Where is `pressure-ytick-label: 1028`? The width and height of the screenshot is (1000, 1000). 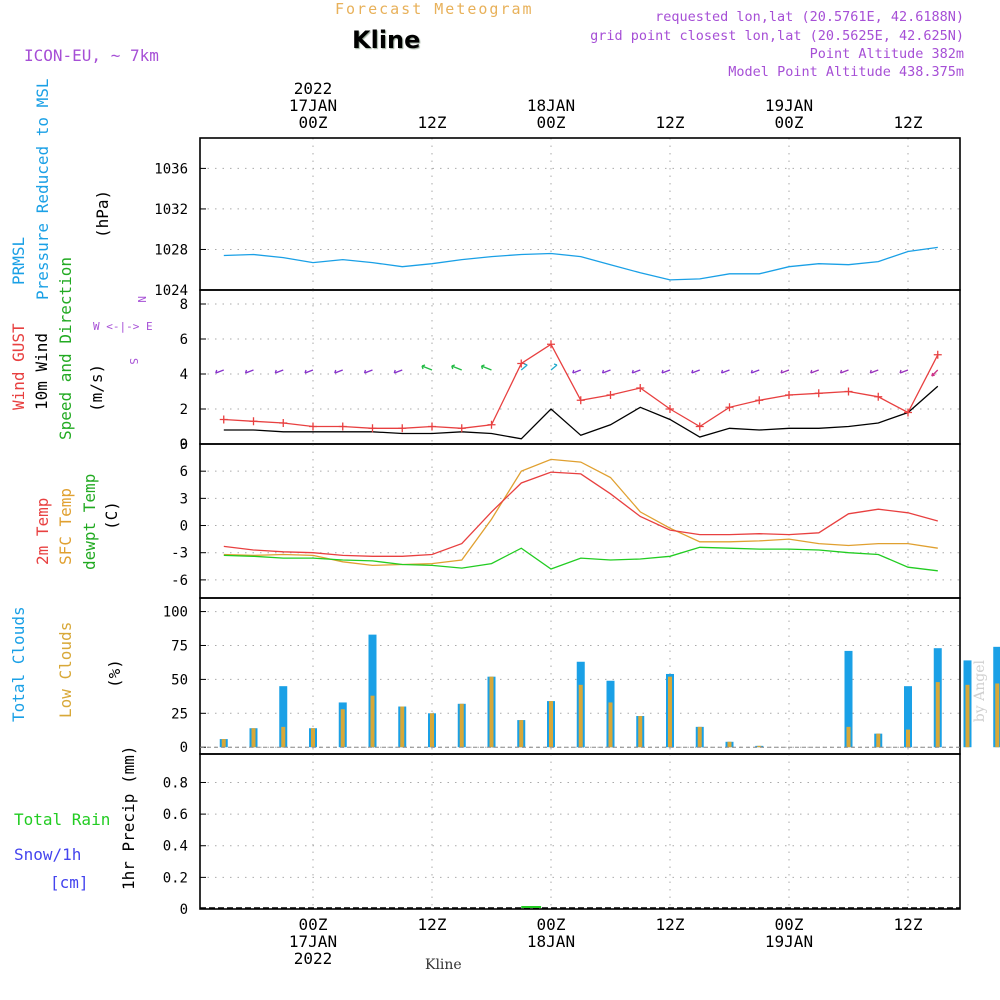
pressure-ytick-label: 1028 is located at coordinates (171, 250).